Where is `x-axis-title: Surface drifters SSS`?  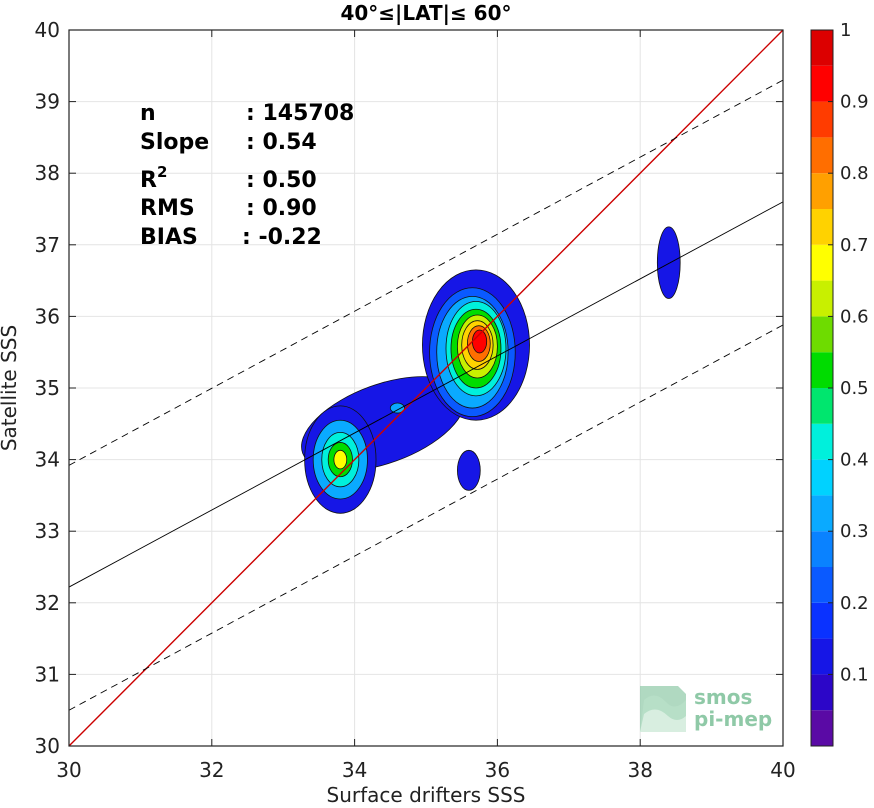 x-axis-title: Surface drifters SSS is located at coordinates (426, 795).